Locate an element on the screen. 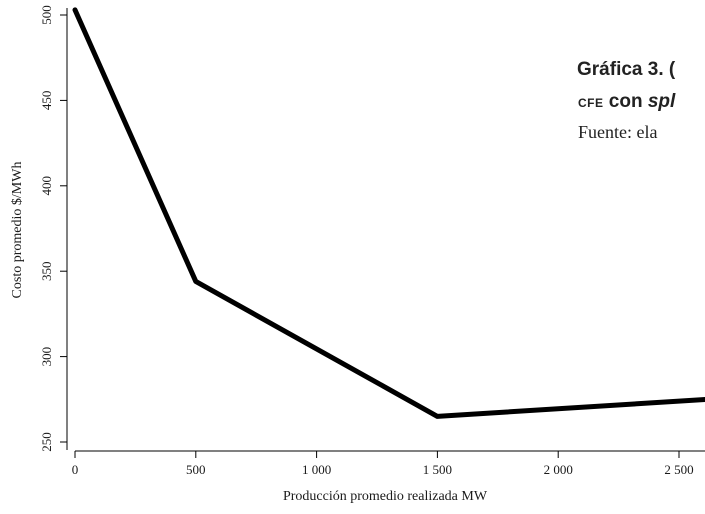  caption-source: Fuente: ela is located at coordinates (617, 132).